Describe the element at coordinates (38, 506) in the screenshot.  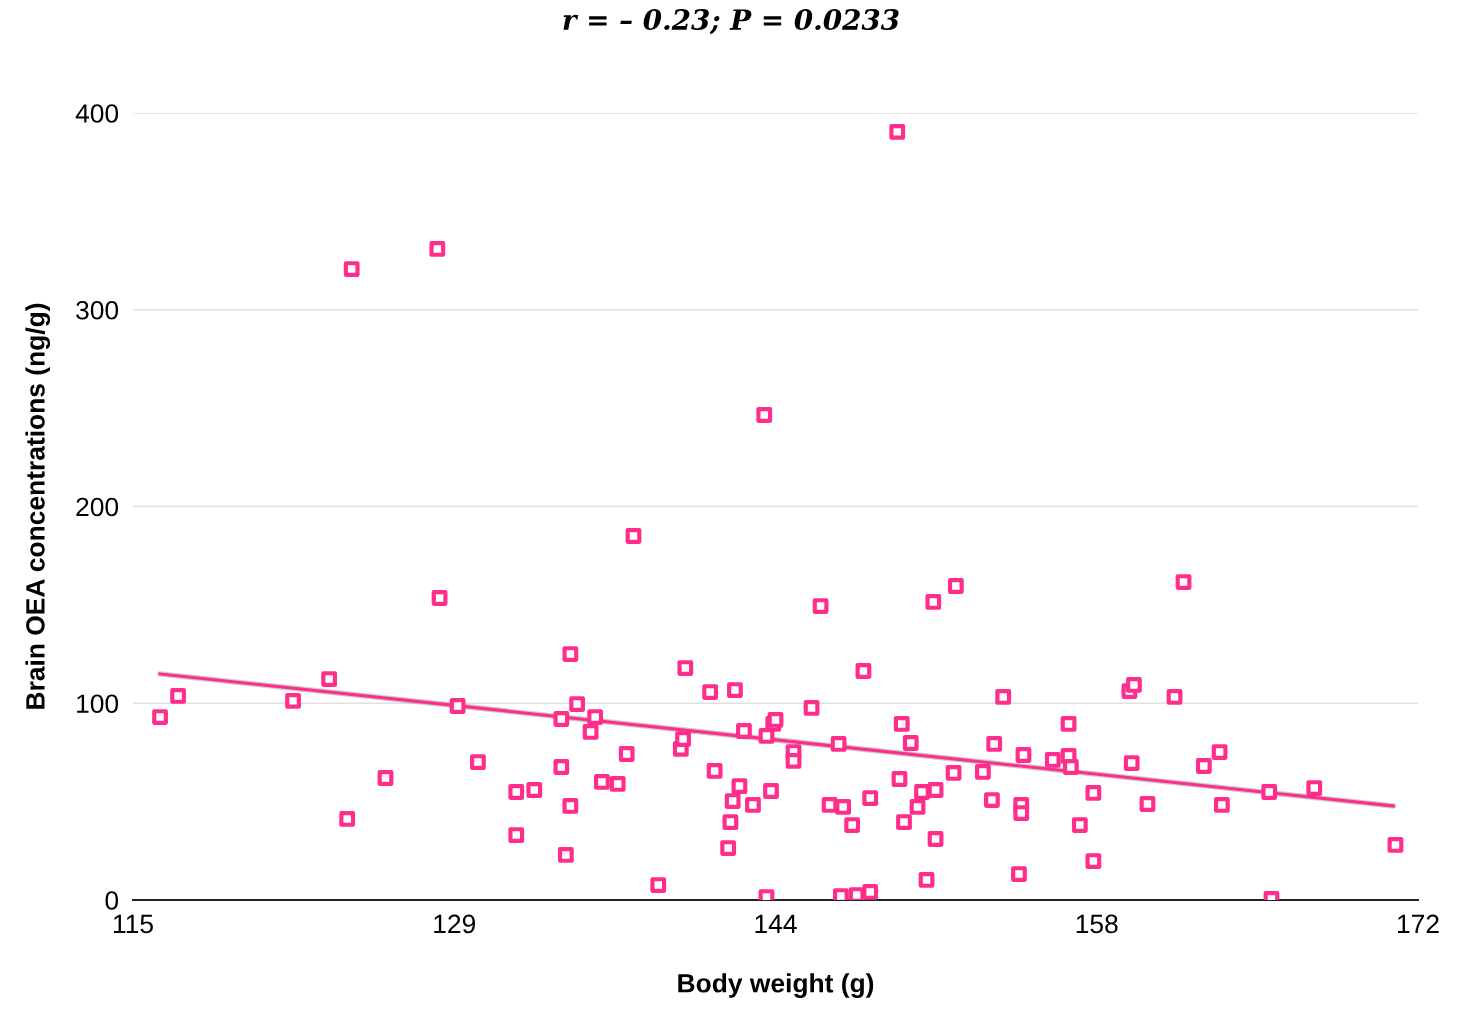
I see `y-axis-title: Brain OEA concentrations (ng/g)` at that location.